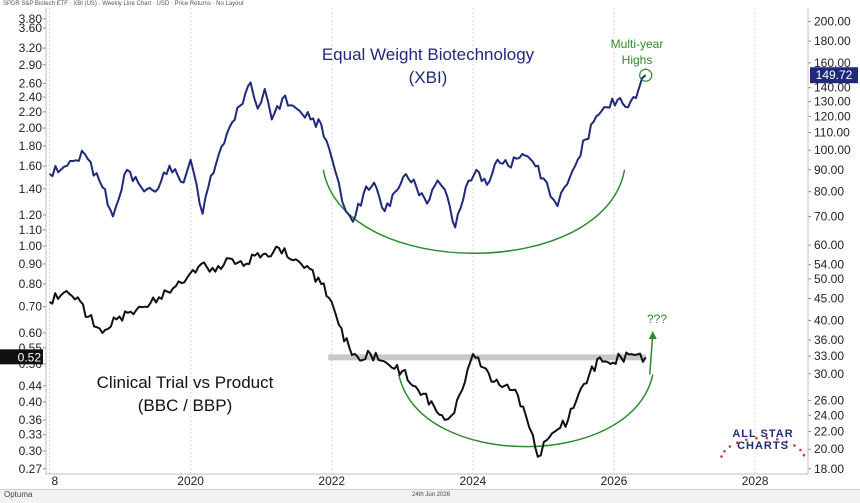 The width and height of the screenshot is (860, 503). Describe the element at coordinates (646, 75) in the screenshot. I see `multi-year-high-circle` at that location.